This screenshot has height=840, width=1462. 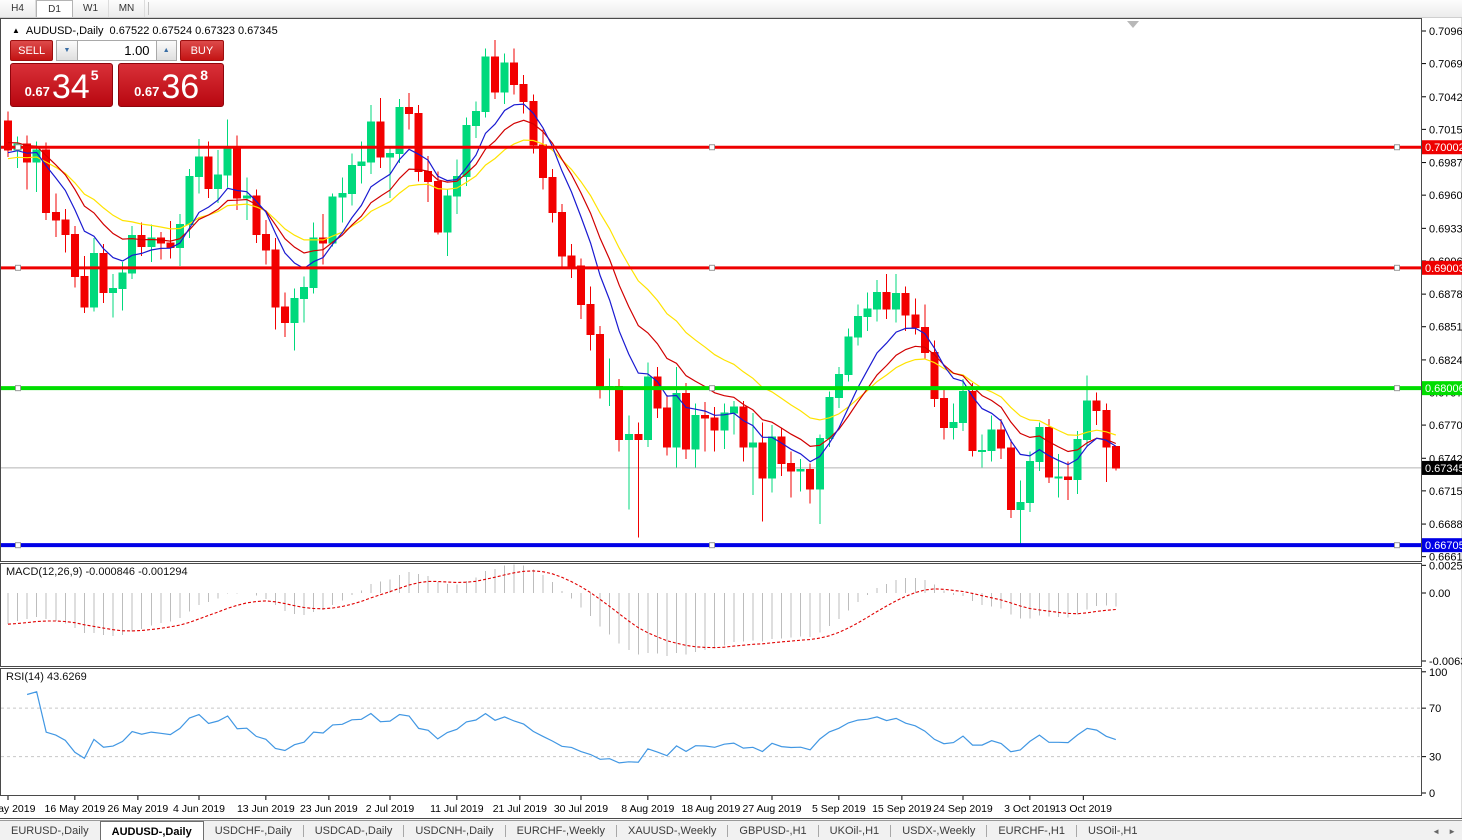 What do you see at coordinates (1432, 794) in the screenshot?
I see `svg-text: 0` at bounding box center [1432, 794].